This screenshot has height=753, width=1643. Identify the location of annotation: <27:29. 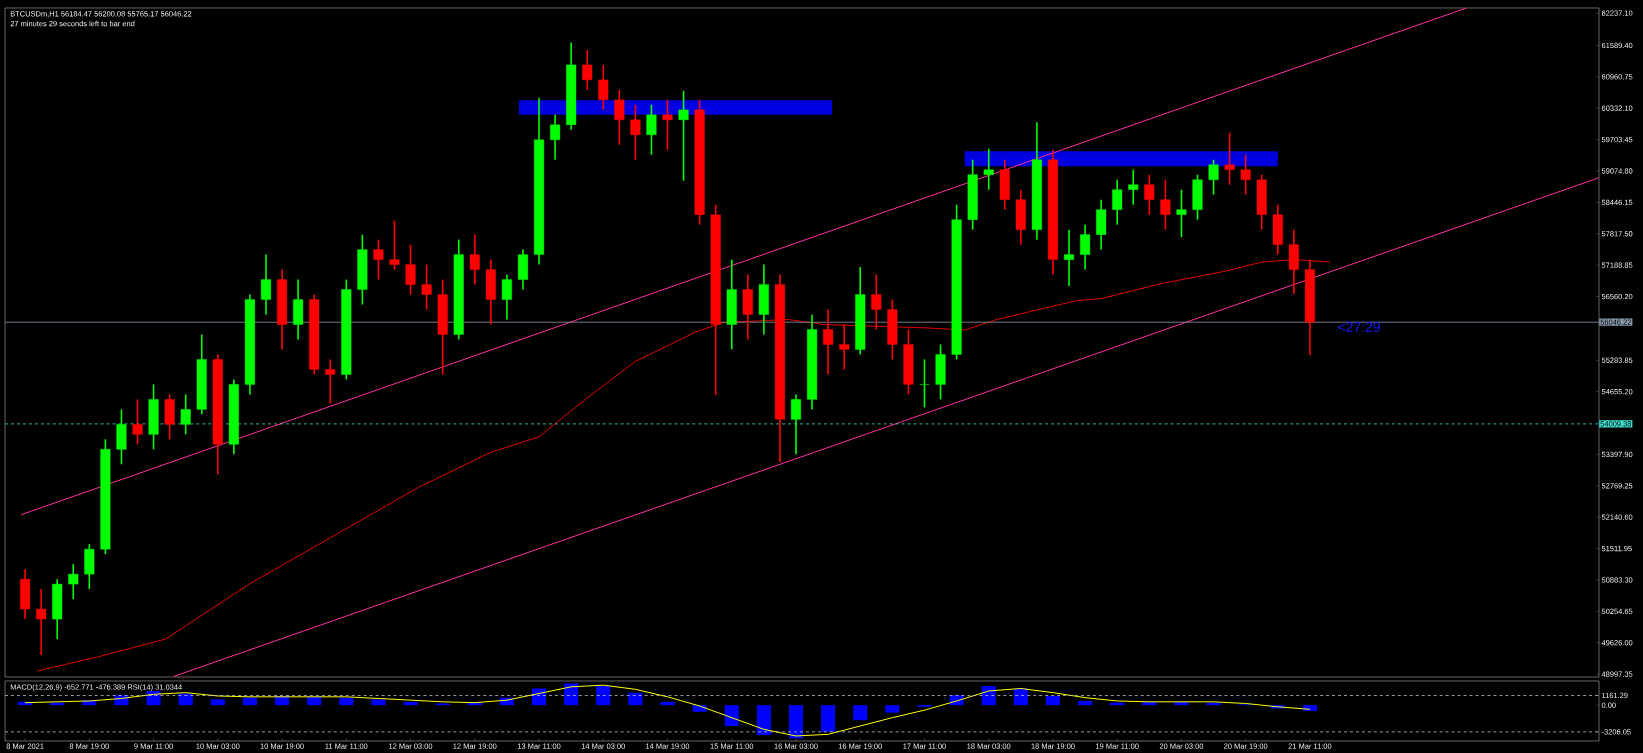
(1359, 327).